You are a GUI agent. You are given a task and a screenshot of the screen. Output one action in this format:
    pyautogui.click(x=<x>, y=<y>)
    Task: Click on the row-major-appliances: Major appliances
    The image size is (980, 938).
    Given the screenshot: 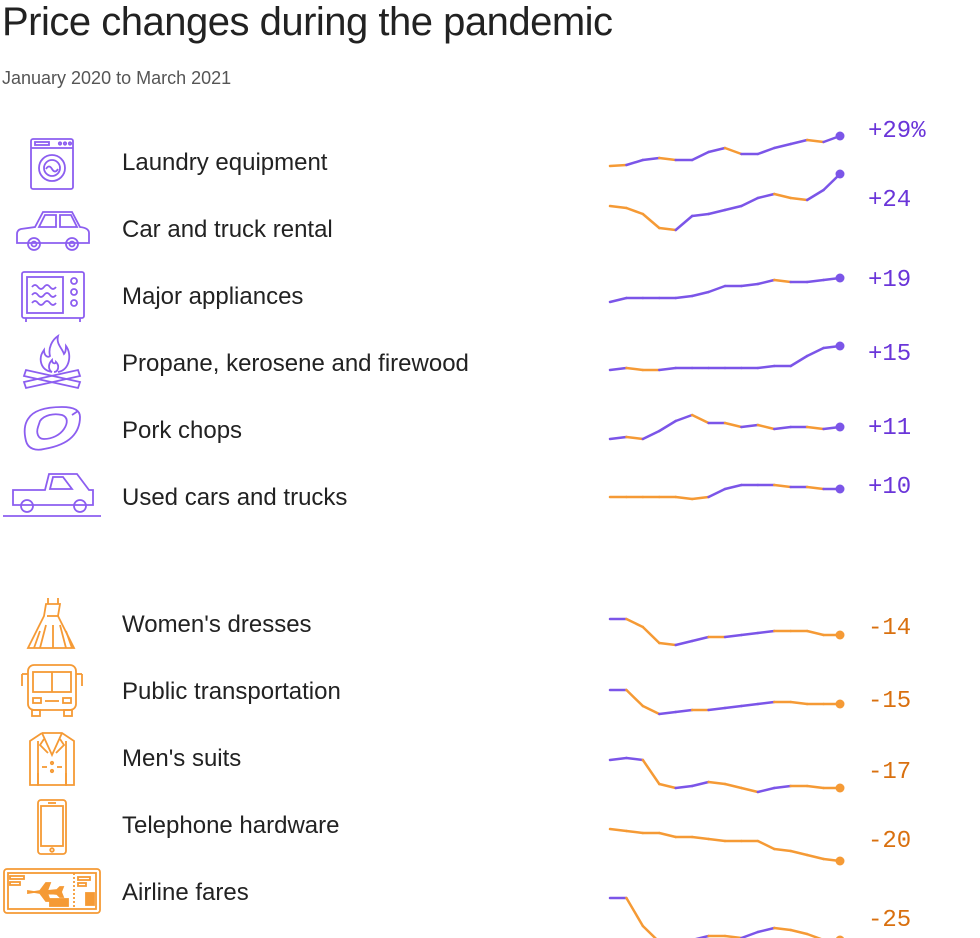 What is the action you would take?
    pyautogui.click(x=490, y=297)
    